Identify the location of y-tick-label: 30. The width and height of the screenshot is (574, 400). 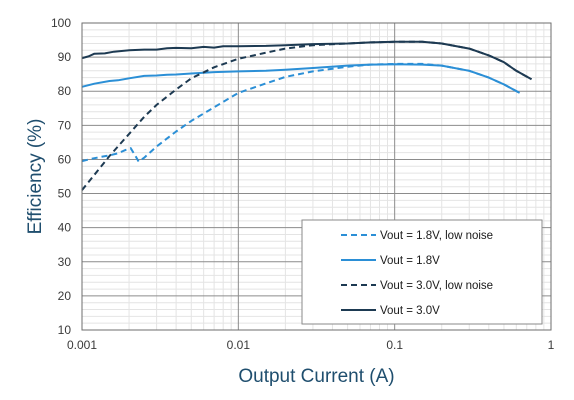
(65, 262).